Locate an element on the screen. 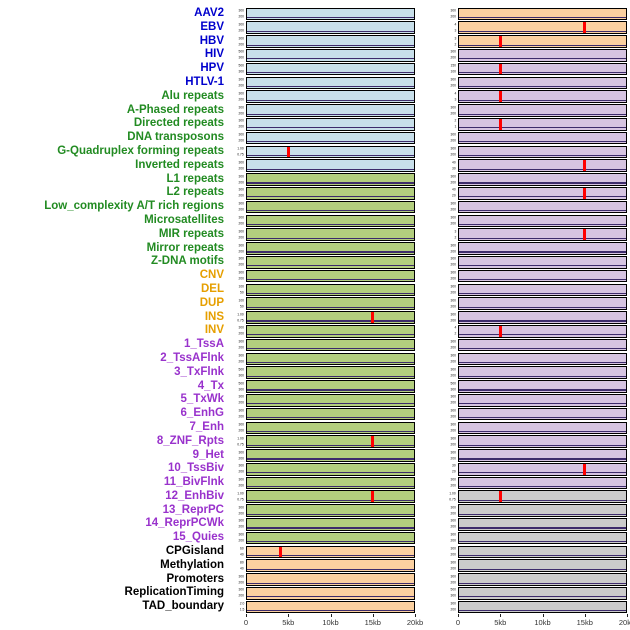 This screenshot has width=630, height=630. row-label: DUP is located at coordinates (211, 302).